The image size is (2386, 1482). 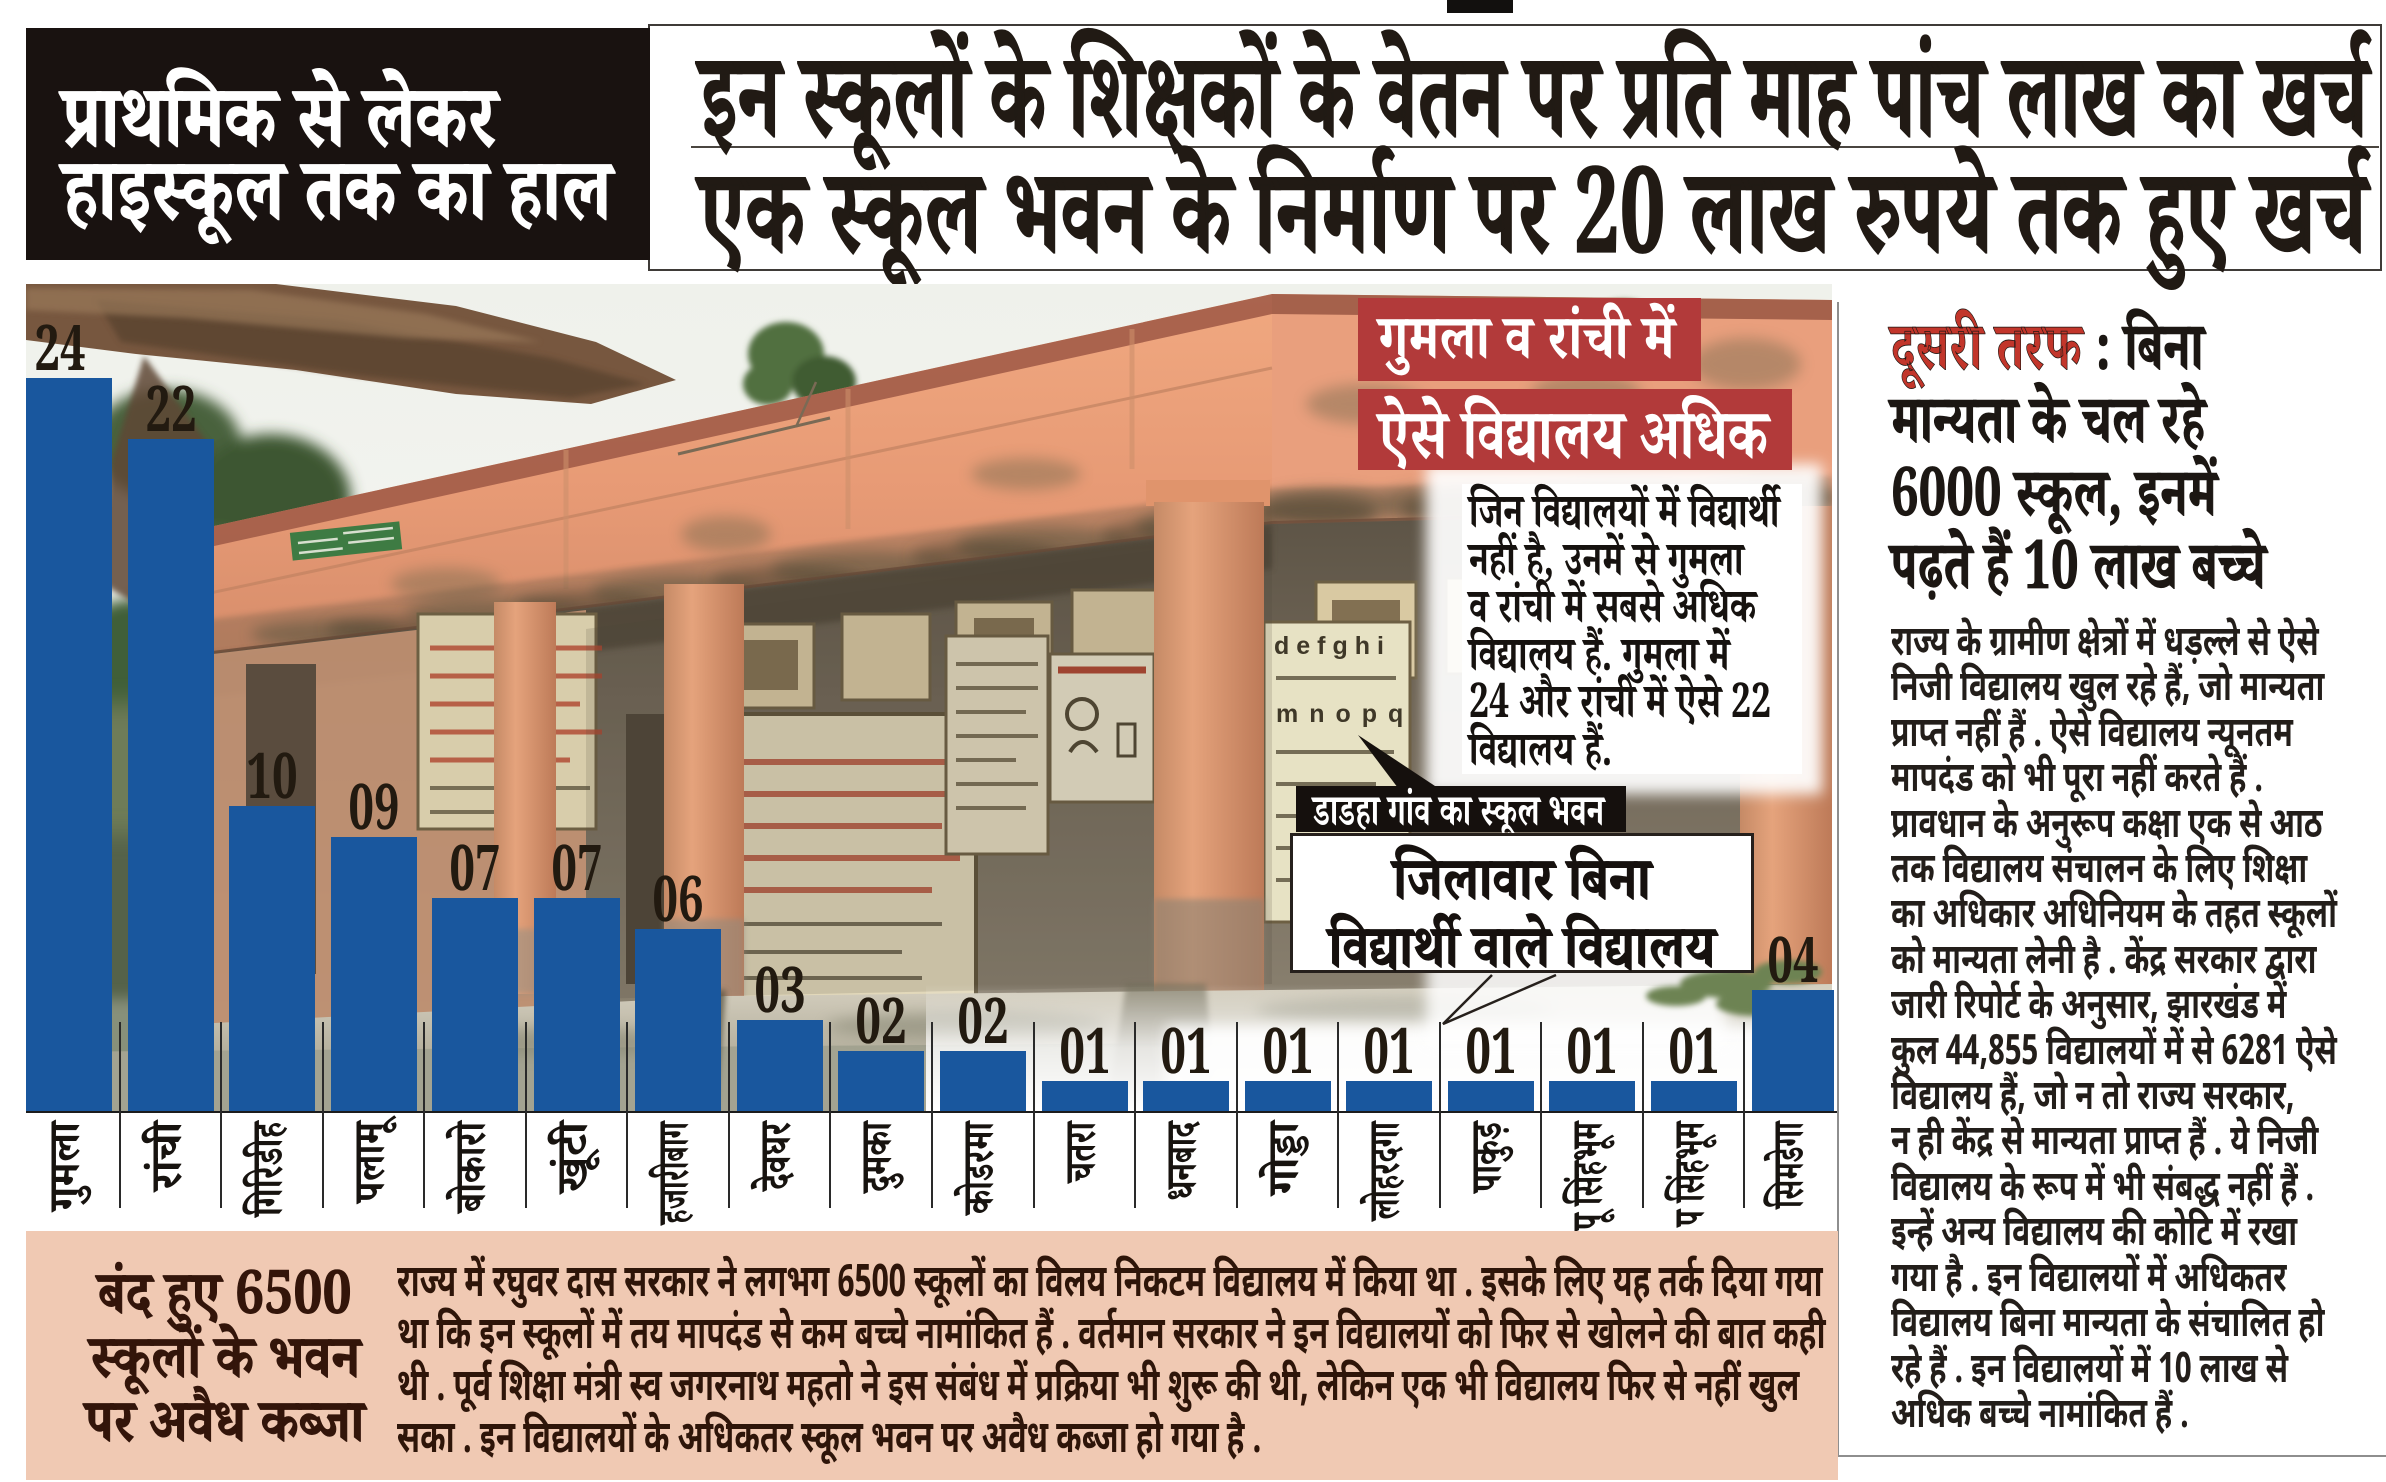 What do you see at coordinates (986, 1168) in the screenshot?
I see `svg-text: कोडरमा` at bounding box center [986, 1168].